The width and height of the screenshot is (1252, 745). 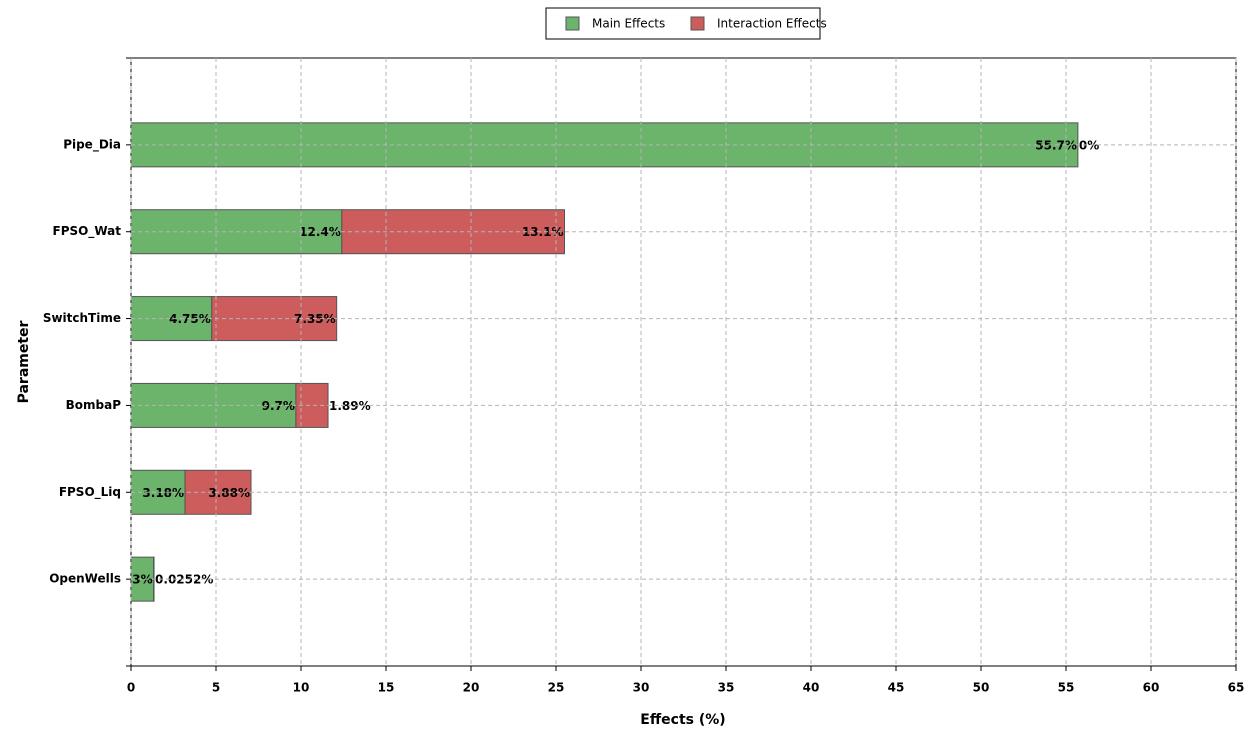 What do you see at coordinates (1151, 688) in the screenshot?
I see `x-tick-label: 60` at bounding box center [1151, 688].